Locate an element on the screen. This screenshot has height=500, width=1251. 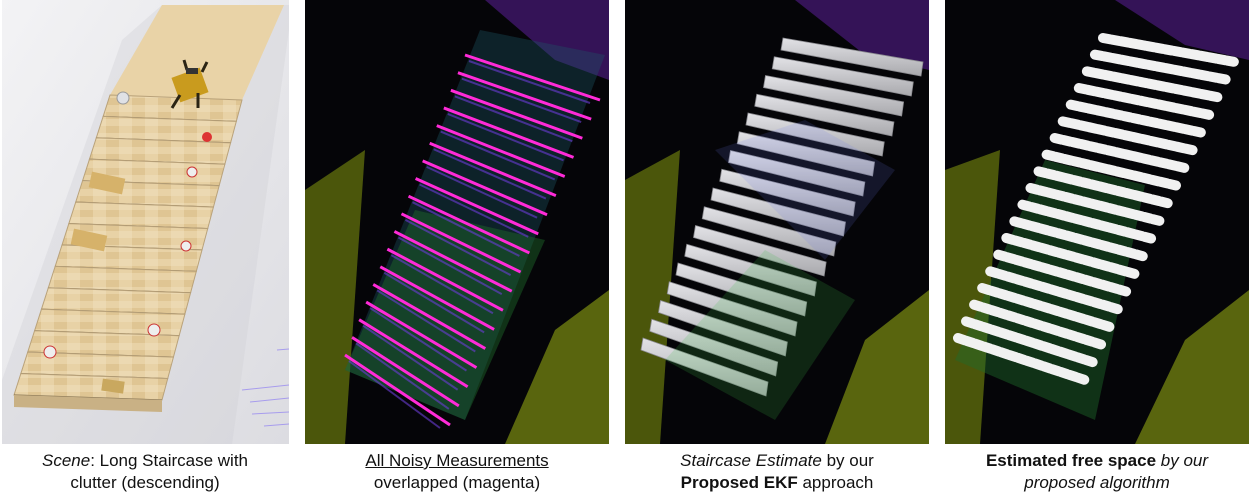
caption-underlined: All Noisy Measurements is located at coordinates (457, 460).